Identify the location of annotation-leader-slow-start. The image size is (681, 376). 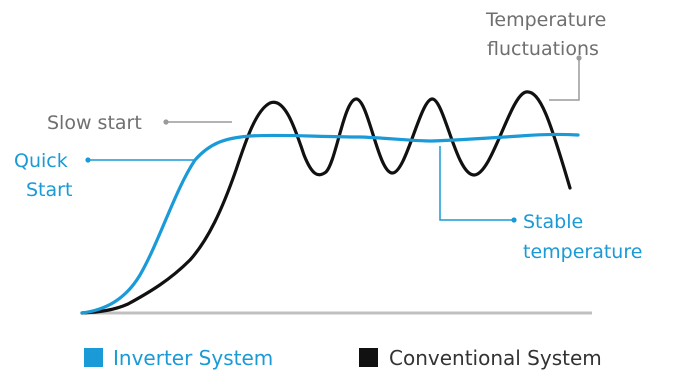
(197, 122).